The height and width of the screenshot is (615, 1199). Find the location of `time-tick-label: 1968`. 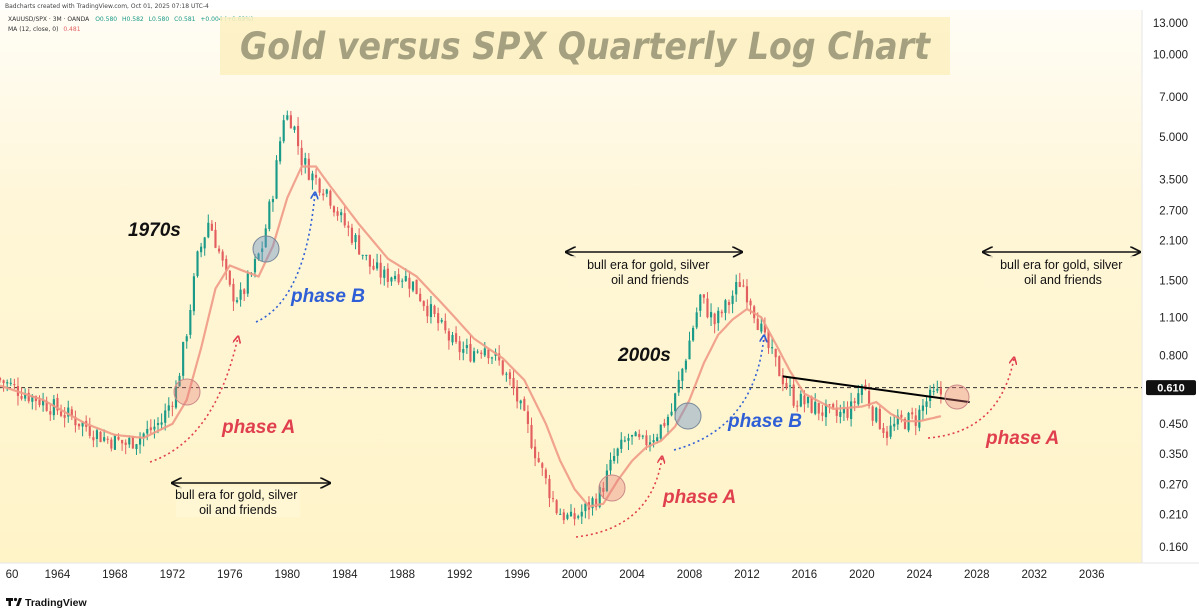

time-tick-label: 1968 is located at coordinates (115, 575).